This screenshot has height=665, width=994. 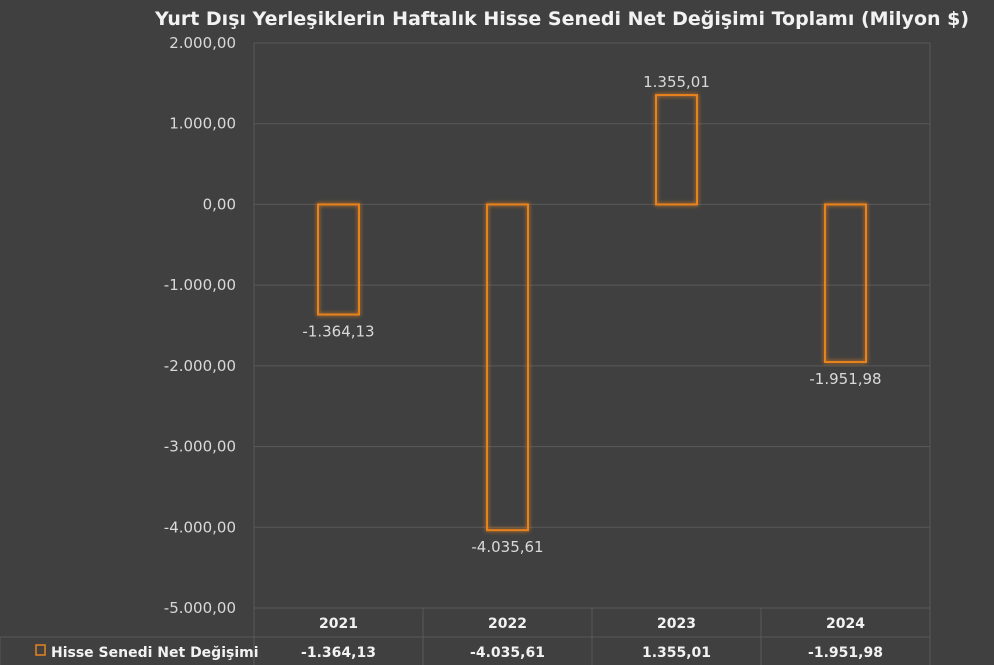 What do you see at coordinates (200, 608) in the screenshot?
I see `y-tick-label: -5.000,00` at bounding box center [200, 608].